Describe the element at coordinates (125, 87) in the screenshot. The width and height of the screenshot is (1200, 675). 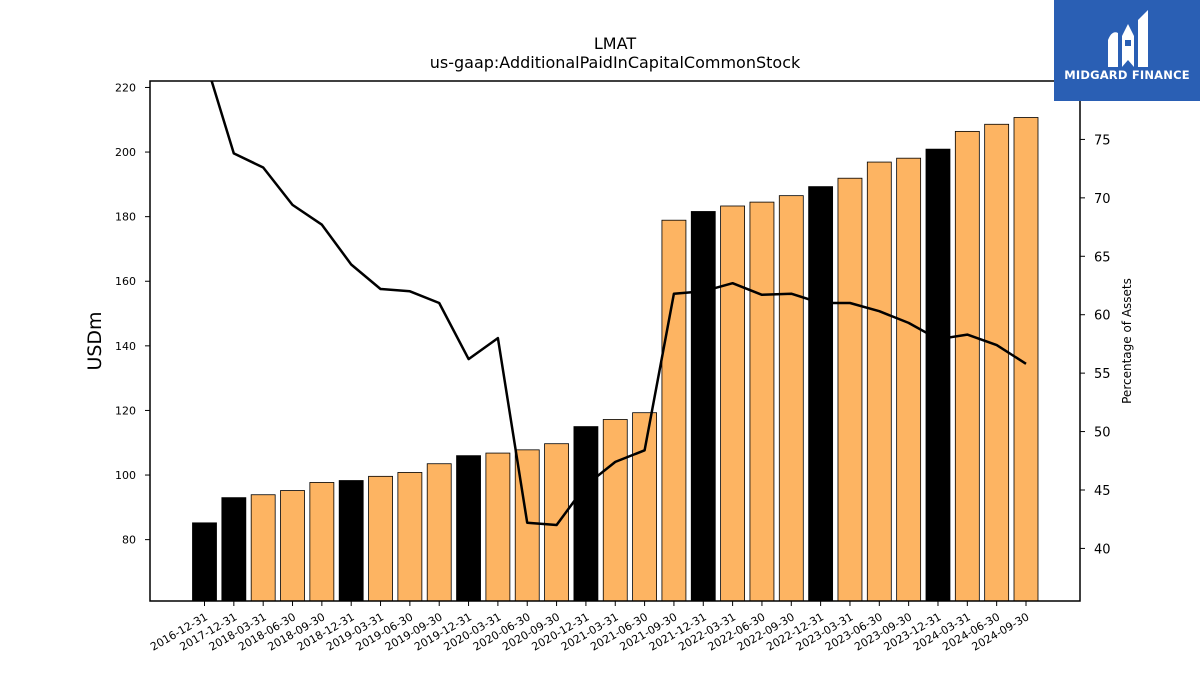
I see `y-tick-label: 220` at that location.